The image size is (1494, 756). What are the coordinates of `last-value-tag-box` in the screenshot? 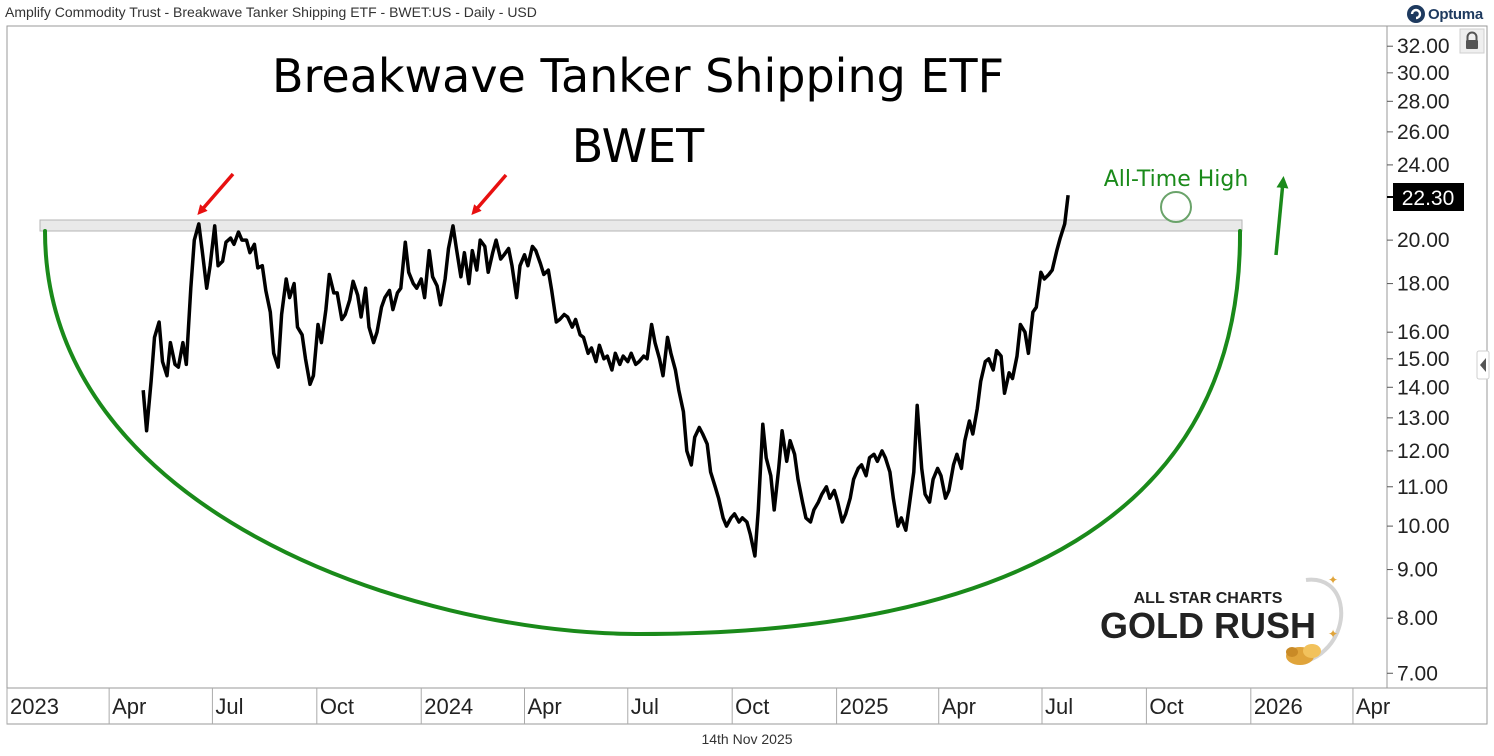 It's located at (1428, 197).